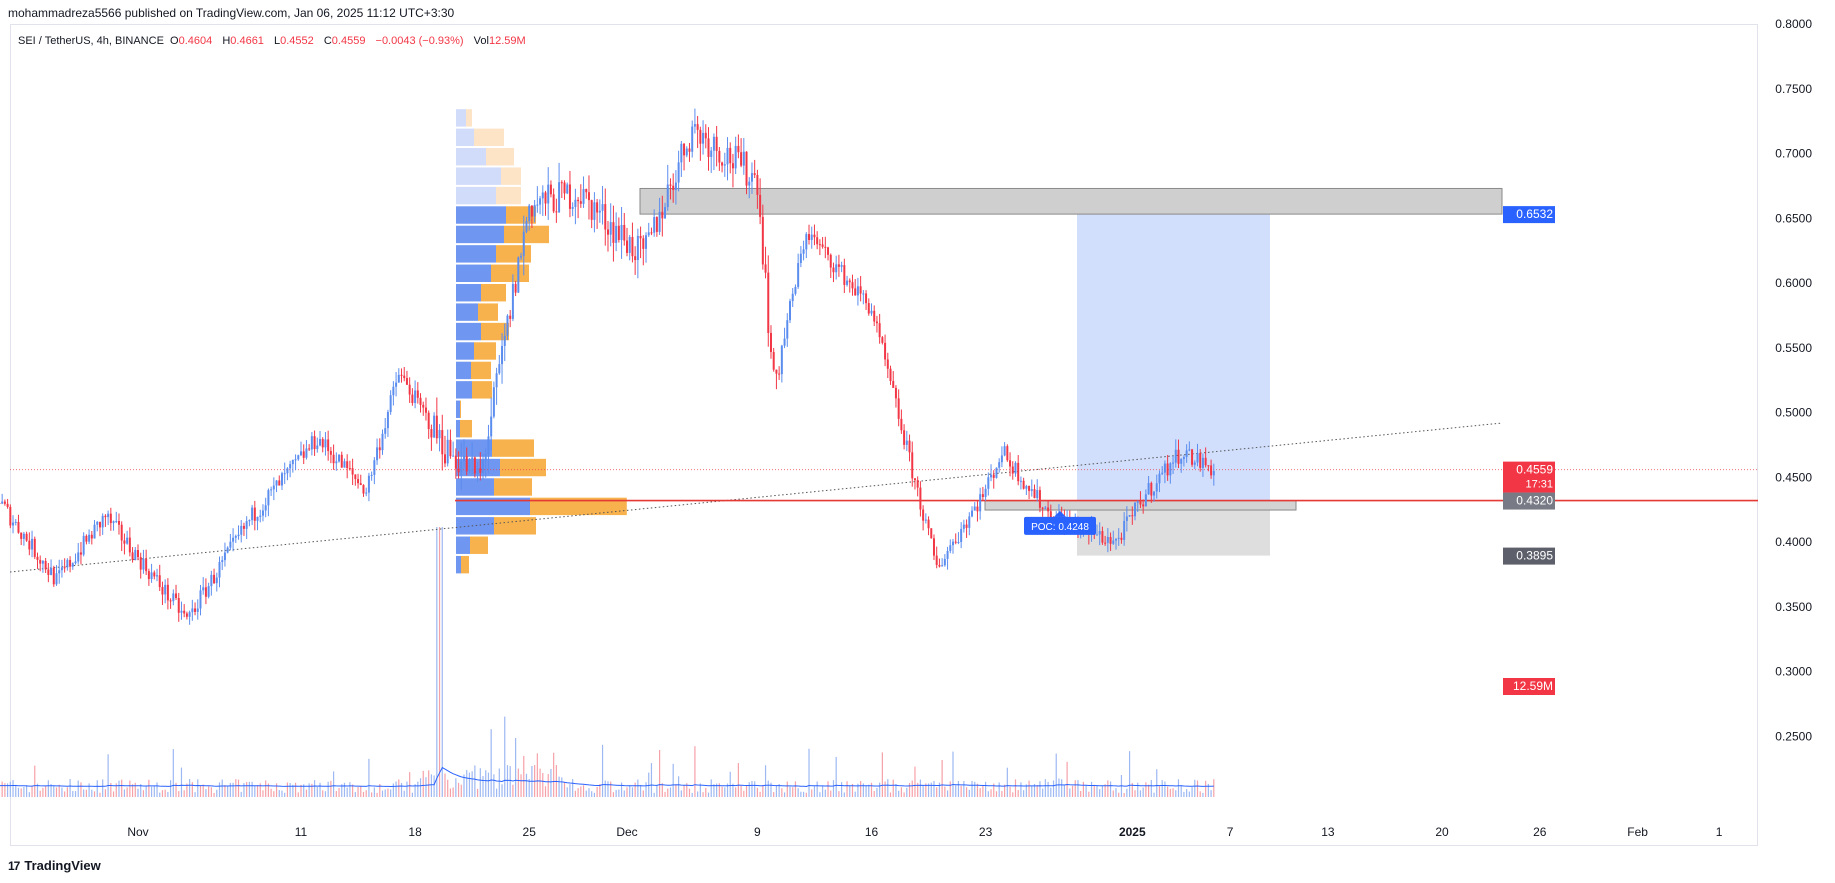  Describe the element at coordinates (1230, 832) in the screenshot. I see `x-tick-label: 7` at that location.